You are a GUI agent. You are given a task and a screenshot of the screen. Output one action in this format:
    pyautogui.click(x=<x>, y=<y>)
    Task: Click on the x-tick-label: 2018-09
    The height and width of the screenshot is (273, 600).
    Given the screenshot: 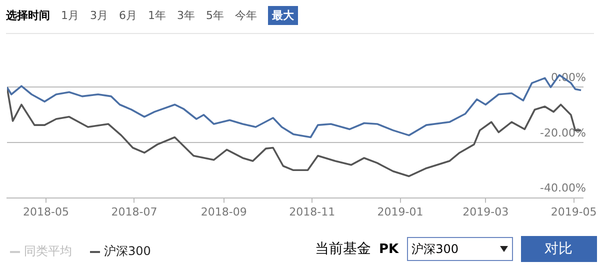 What is the action you would take?
    pyautogui.click(x=223, y=211)
    